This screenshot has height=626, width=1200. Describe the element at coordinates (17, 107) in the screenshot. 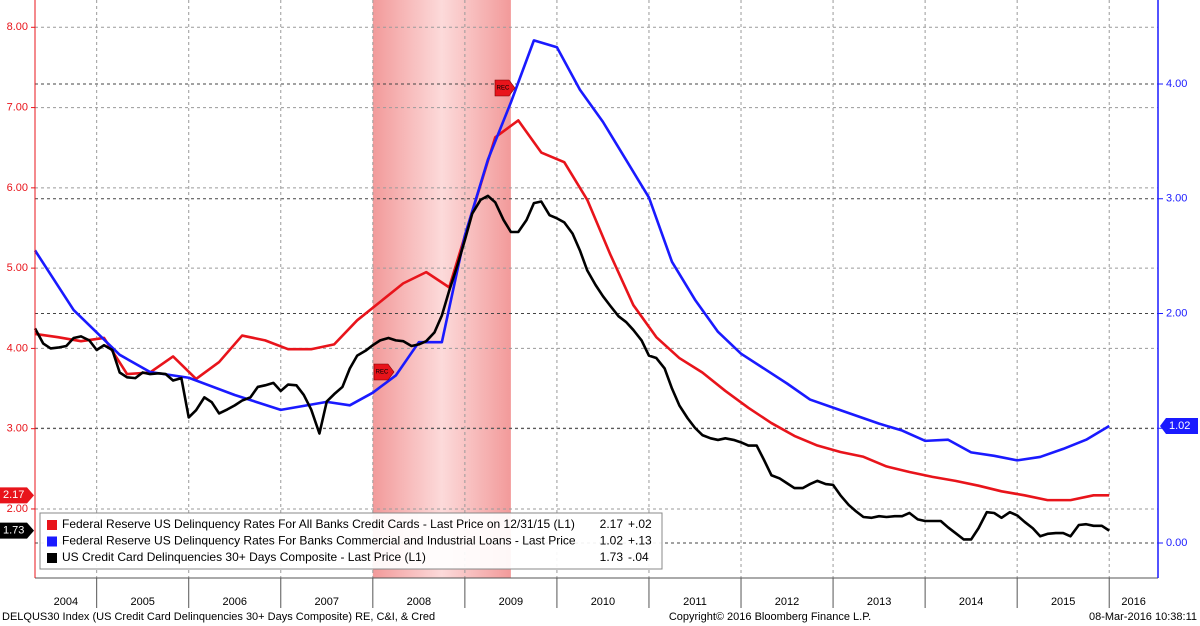

I see `y-tick-label: 7.00` at that location.